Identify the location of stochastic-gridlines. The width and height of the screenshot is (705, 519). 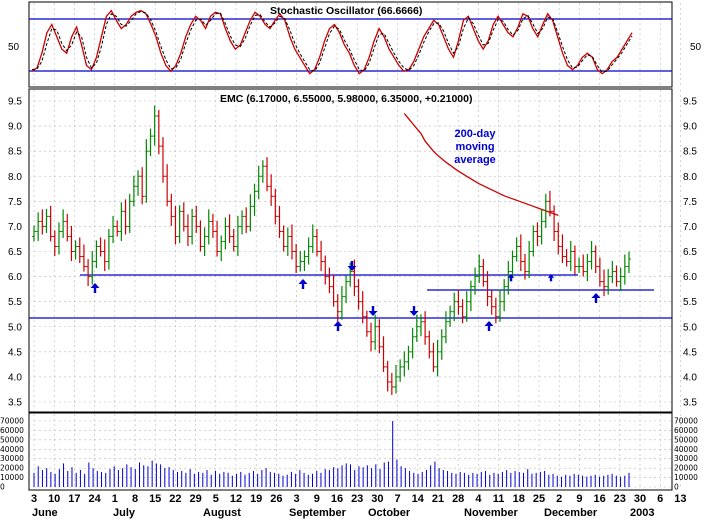
(357, 44).